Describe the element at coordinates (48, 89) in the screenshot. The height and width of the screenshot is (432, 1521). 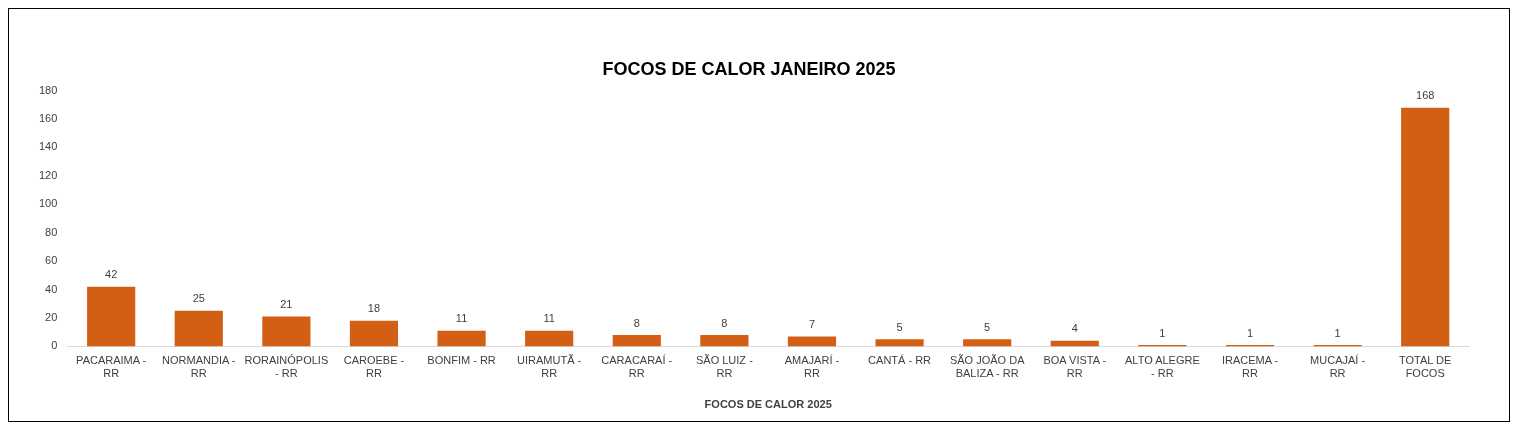
I see `y-tick-label: 180` at that location.